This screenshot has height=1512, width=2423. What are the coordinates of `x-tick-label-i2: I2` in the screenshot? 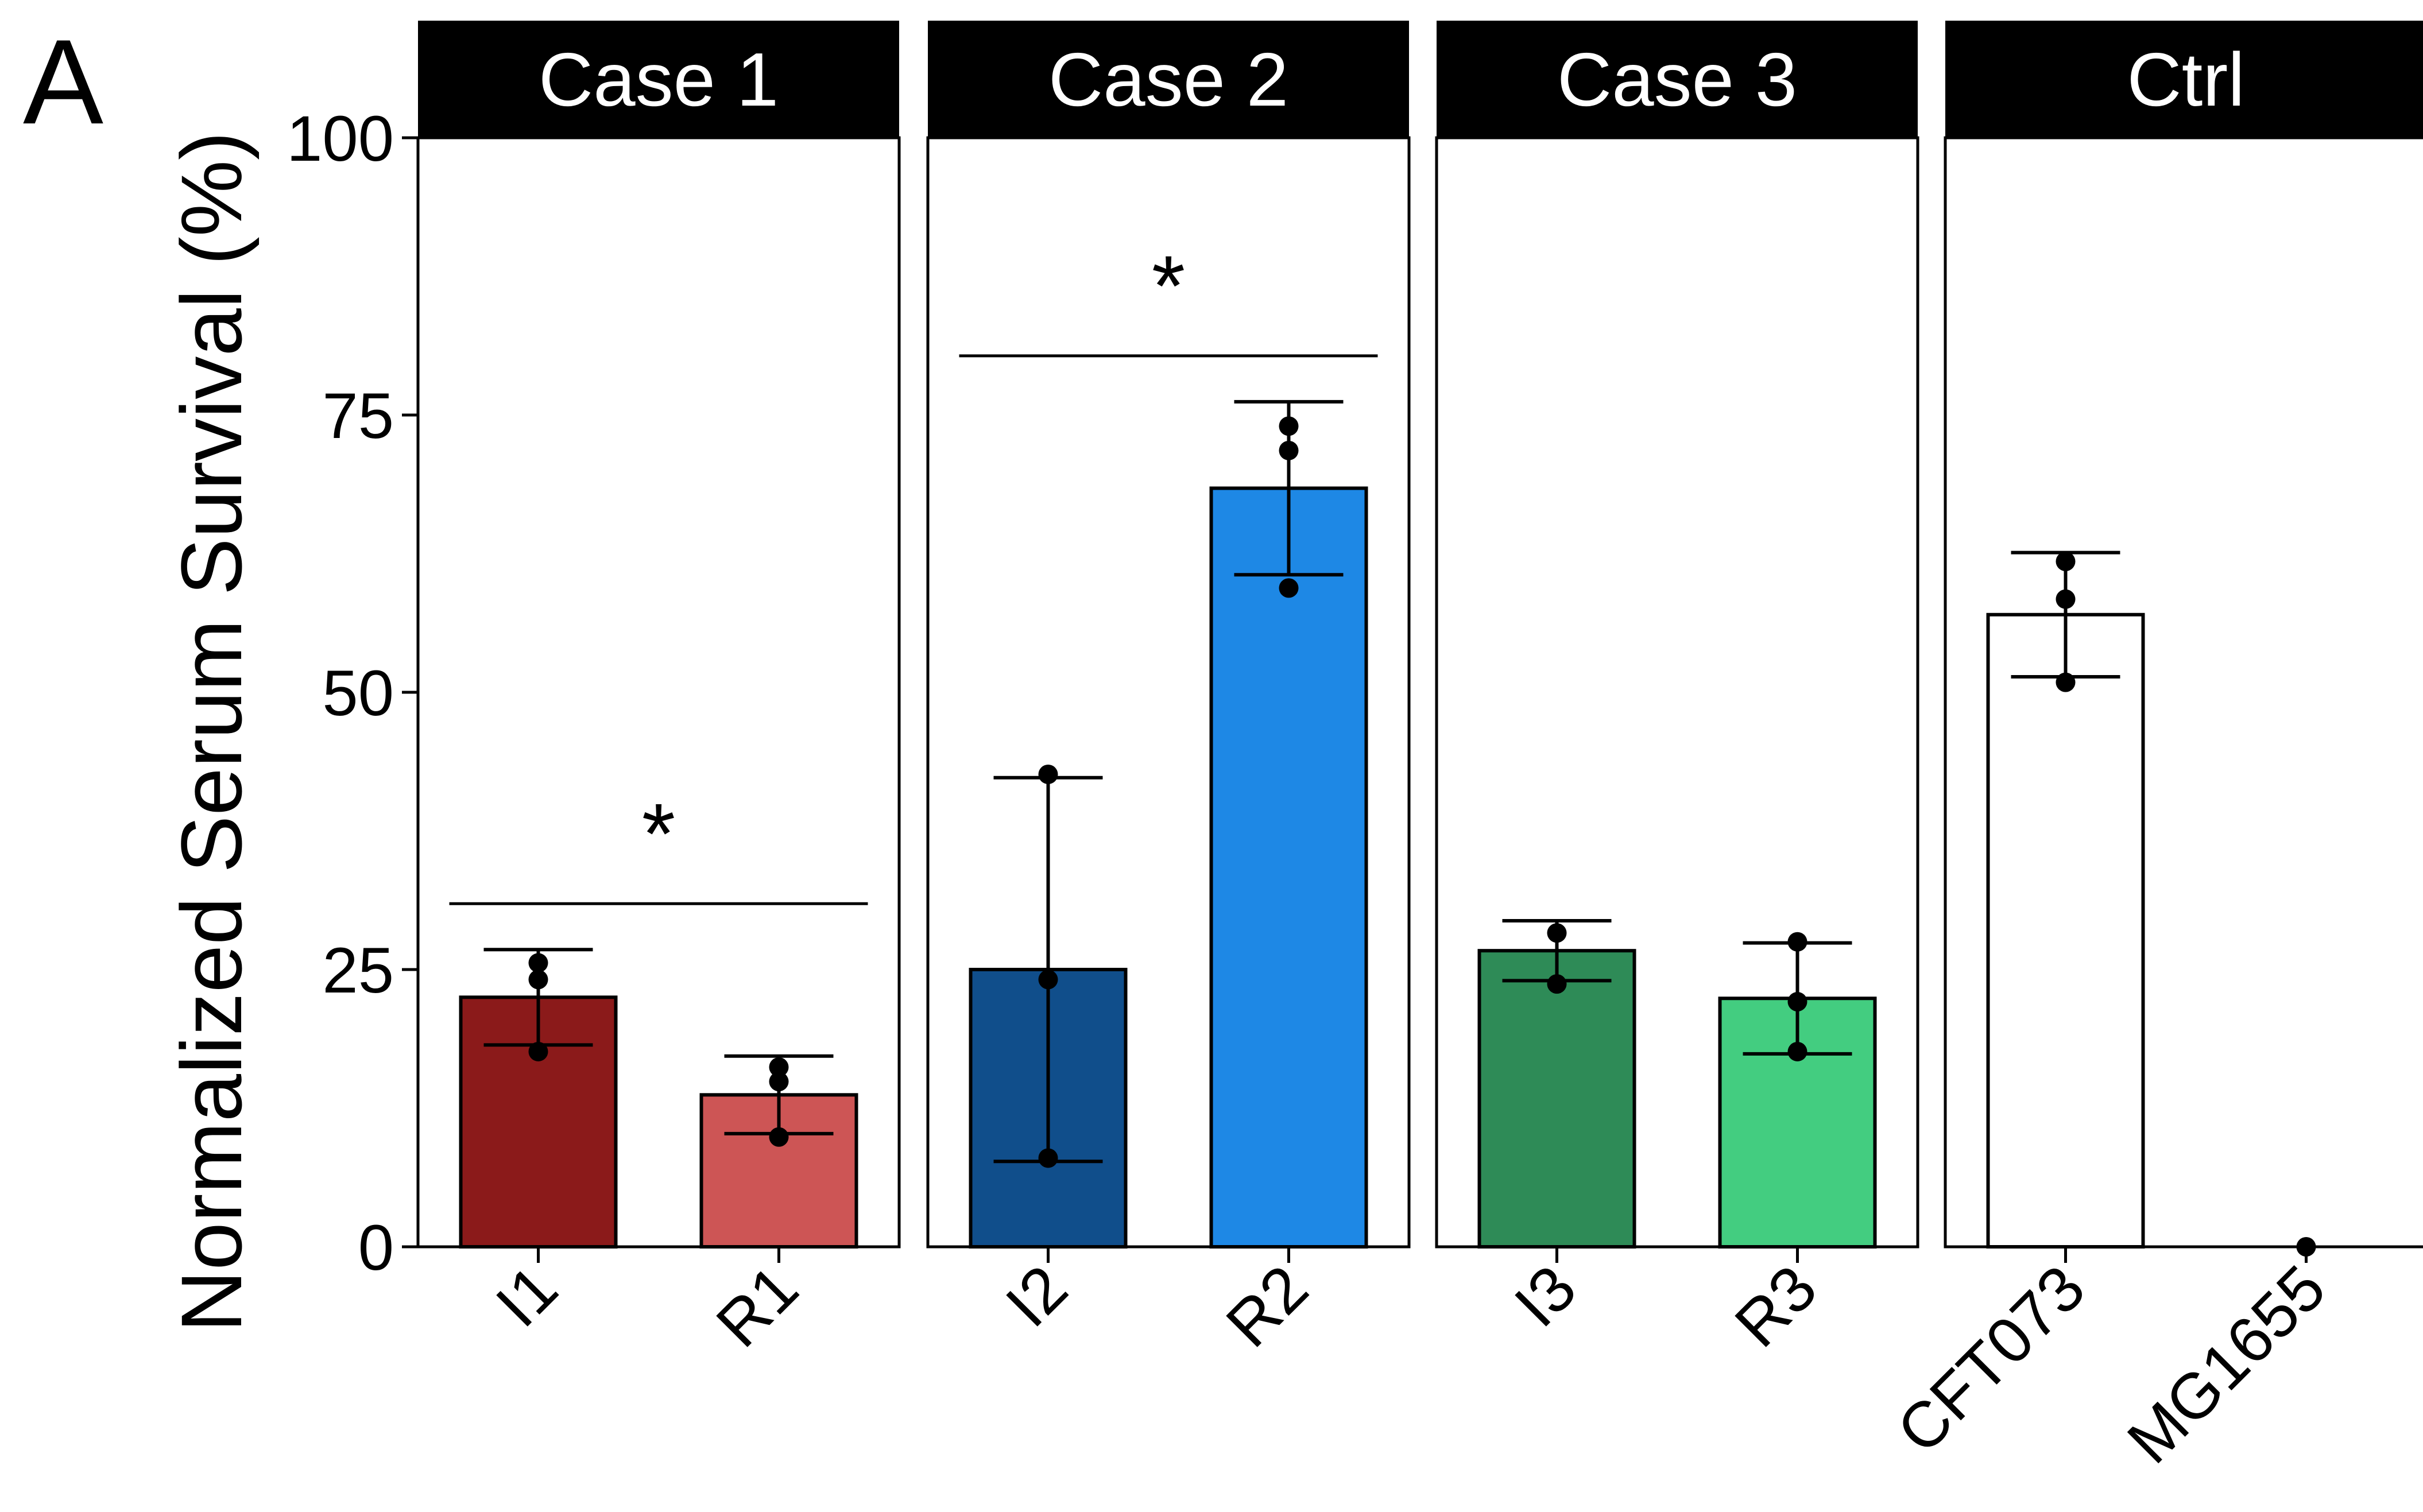 It's located at (1036, 1296).